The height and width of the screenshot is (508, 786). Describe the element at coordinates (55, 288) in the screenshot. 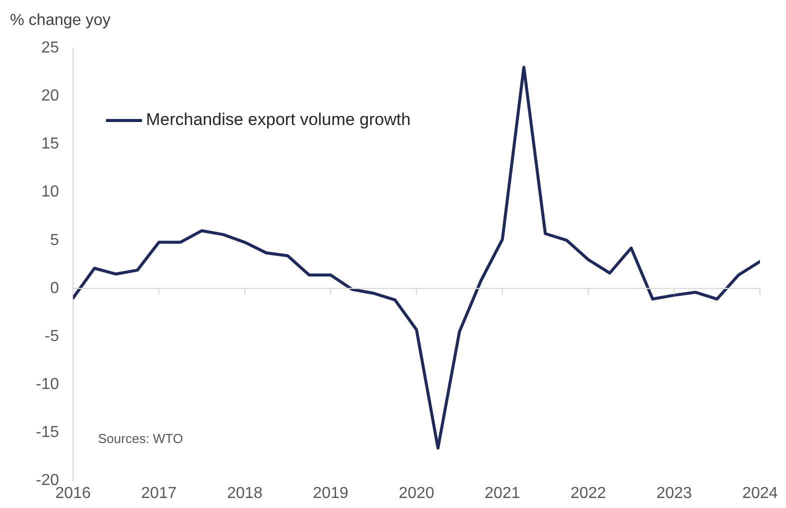

I see `y-tick-label: 0` at that location.